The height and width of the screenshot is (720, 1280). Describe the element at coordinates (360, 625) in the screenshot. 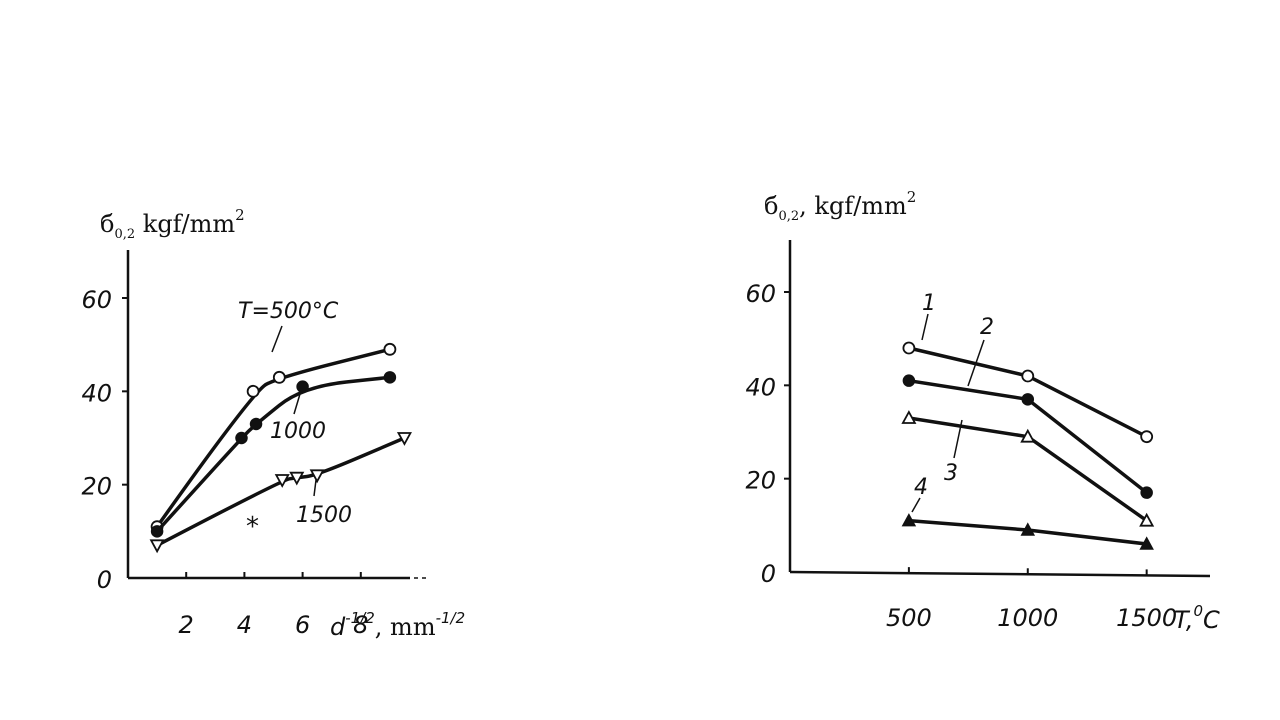

I see `left-x-tick-label: 8` at that location.